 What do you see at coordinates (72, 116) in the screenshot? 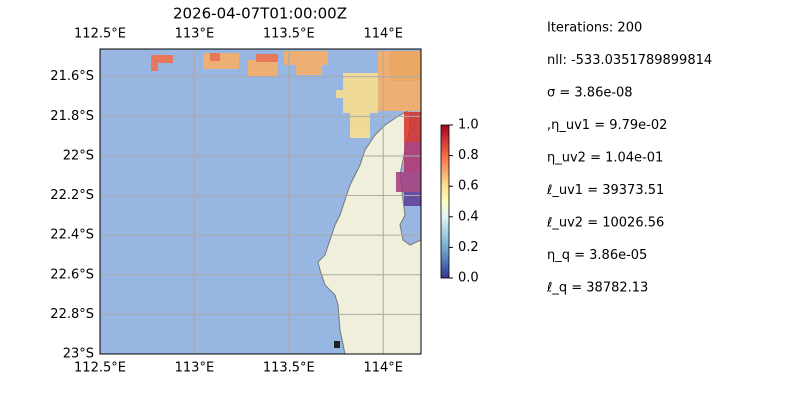
I see `lat-label: 21.8°S` at bounding box center [72, 116].